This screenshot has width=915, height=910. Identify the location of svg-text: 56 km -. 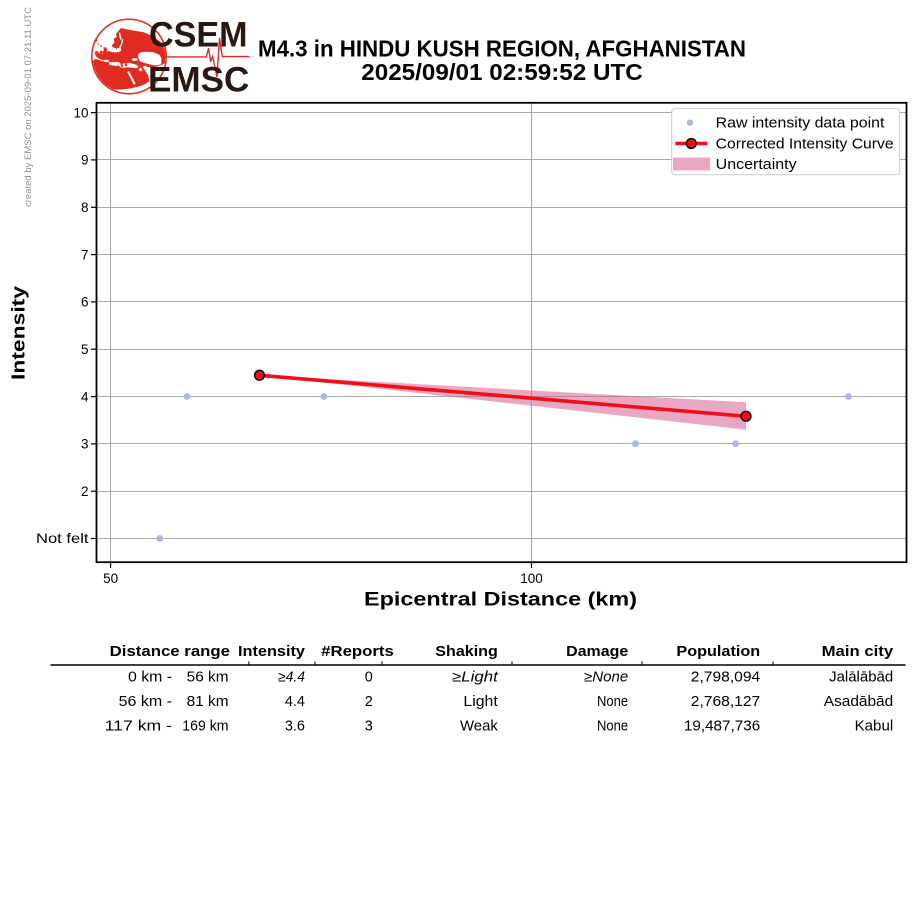
(146, 702).